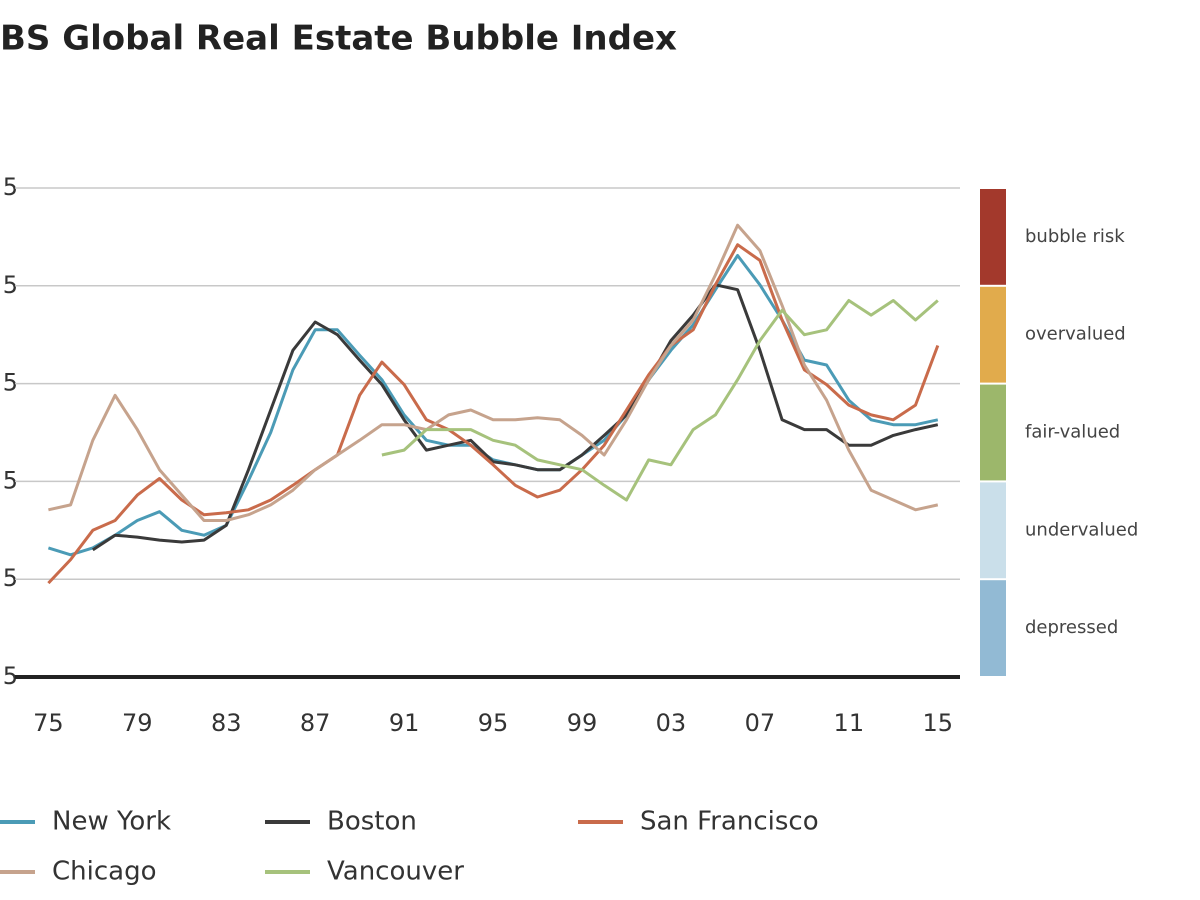 This screenshot has height=900, width=1200. I want to click on chart-title: BS Global Real Estate Bubble Index, so click(338, 39).